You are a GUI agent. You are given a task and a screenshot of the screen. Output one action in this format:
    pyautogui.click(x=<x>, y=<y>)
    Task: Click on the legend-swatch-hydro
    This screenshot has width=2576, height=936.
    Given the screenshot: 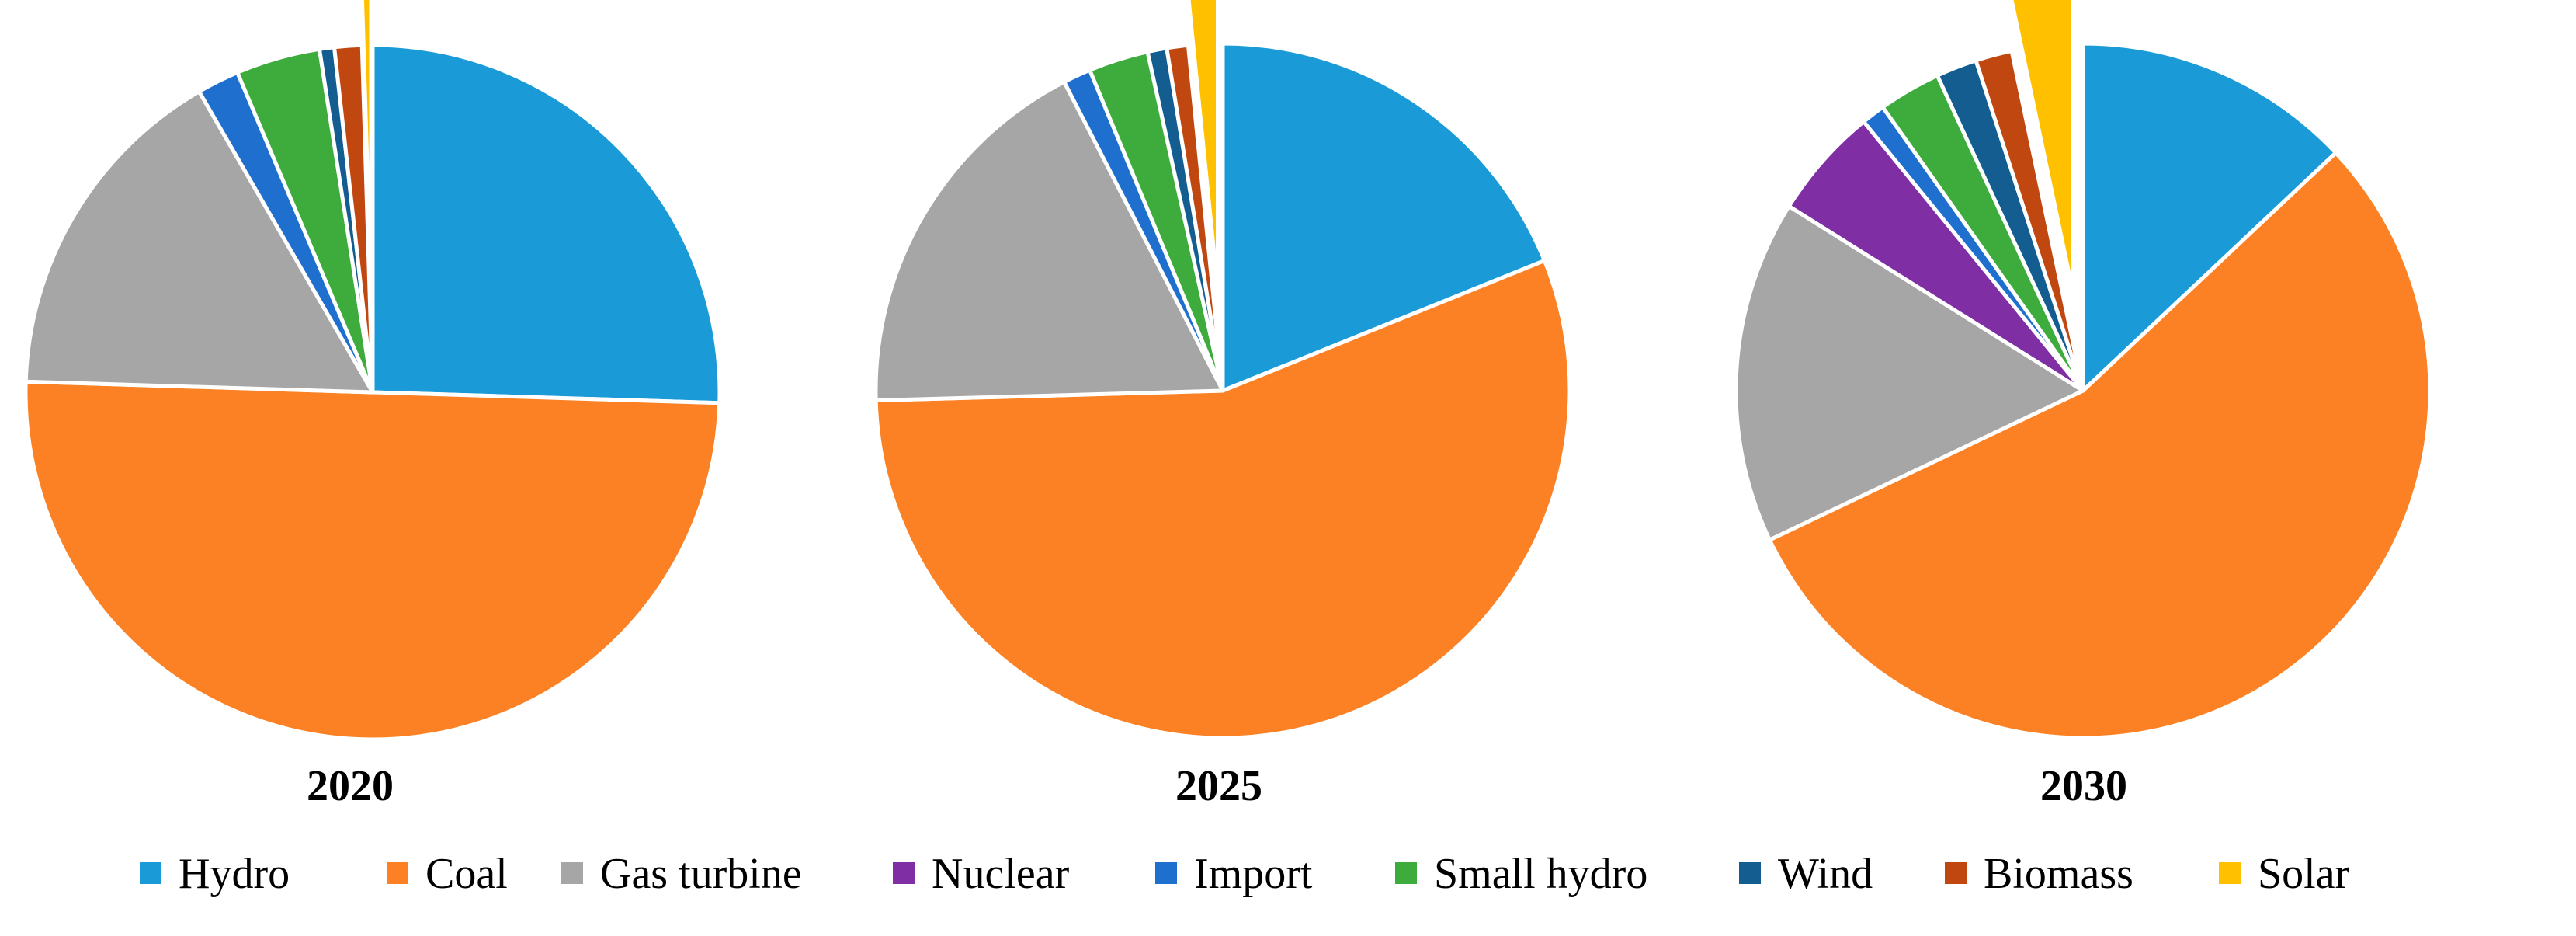 What is the action you would take?
    pyautogui.click(x=150, y=873)
    